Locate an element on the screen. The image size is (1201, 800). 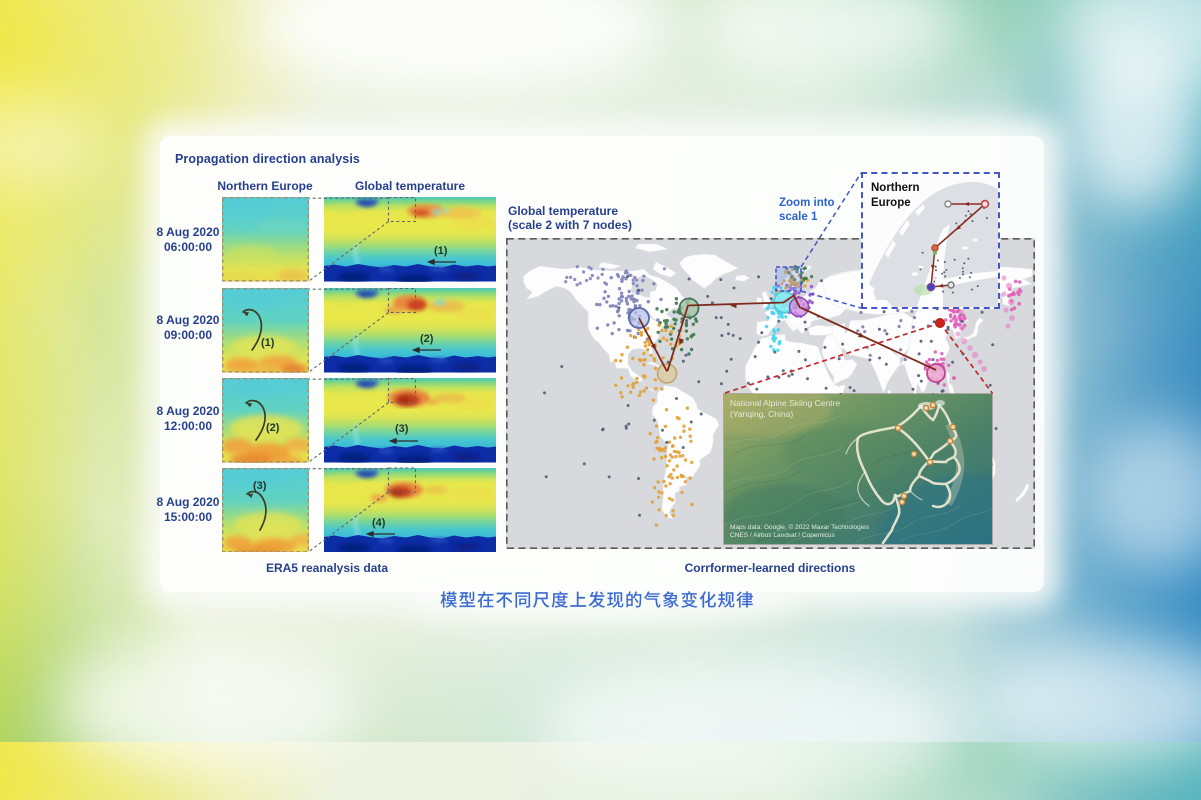
satellite-zoom-dashes is located at coordinates (858, 358).